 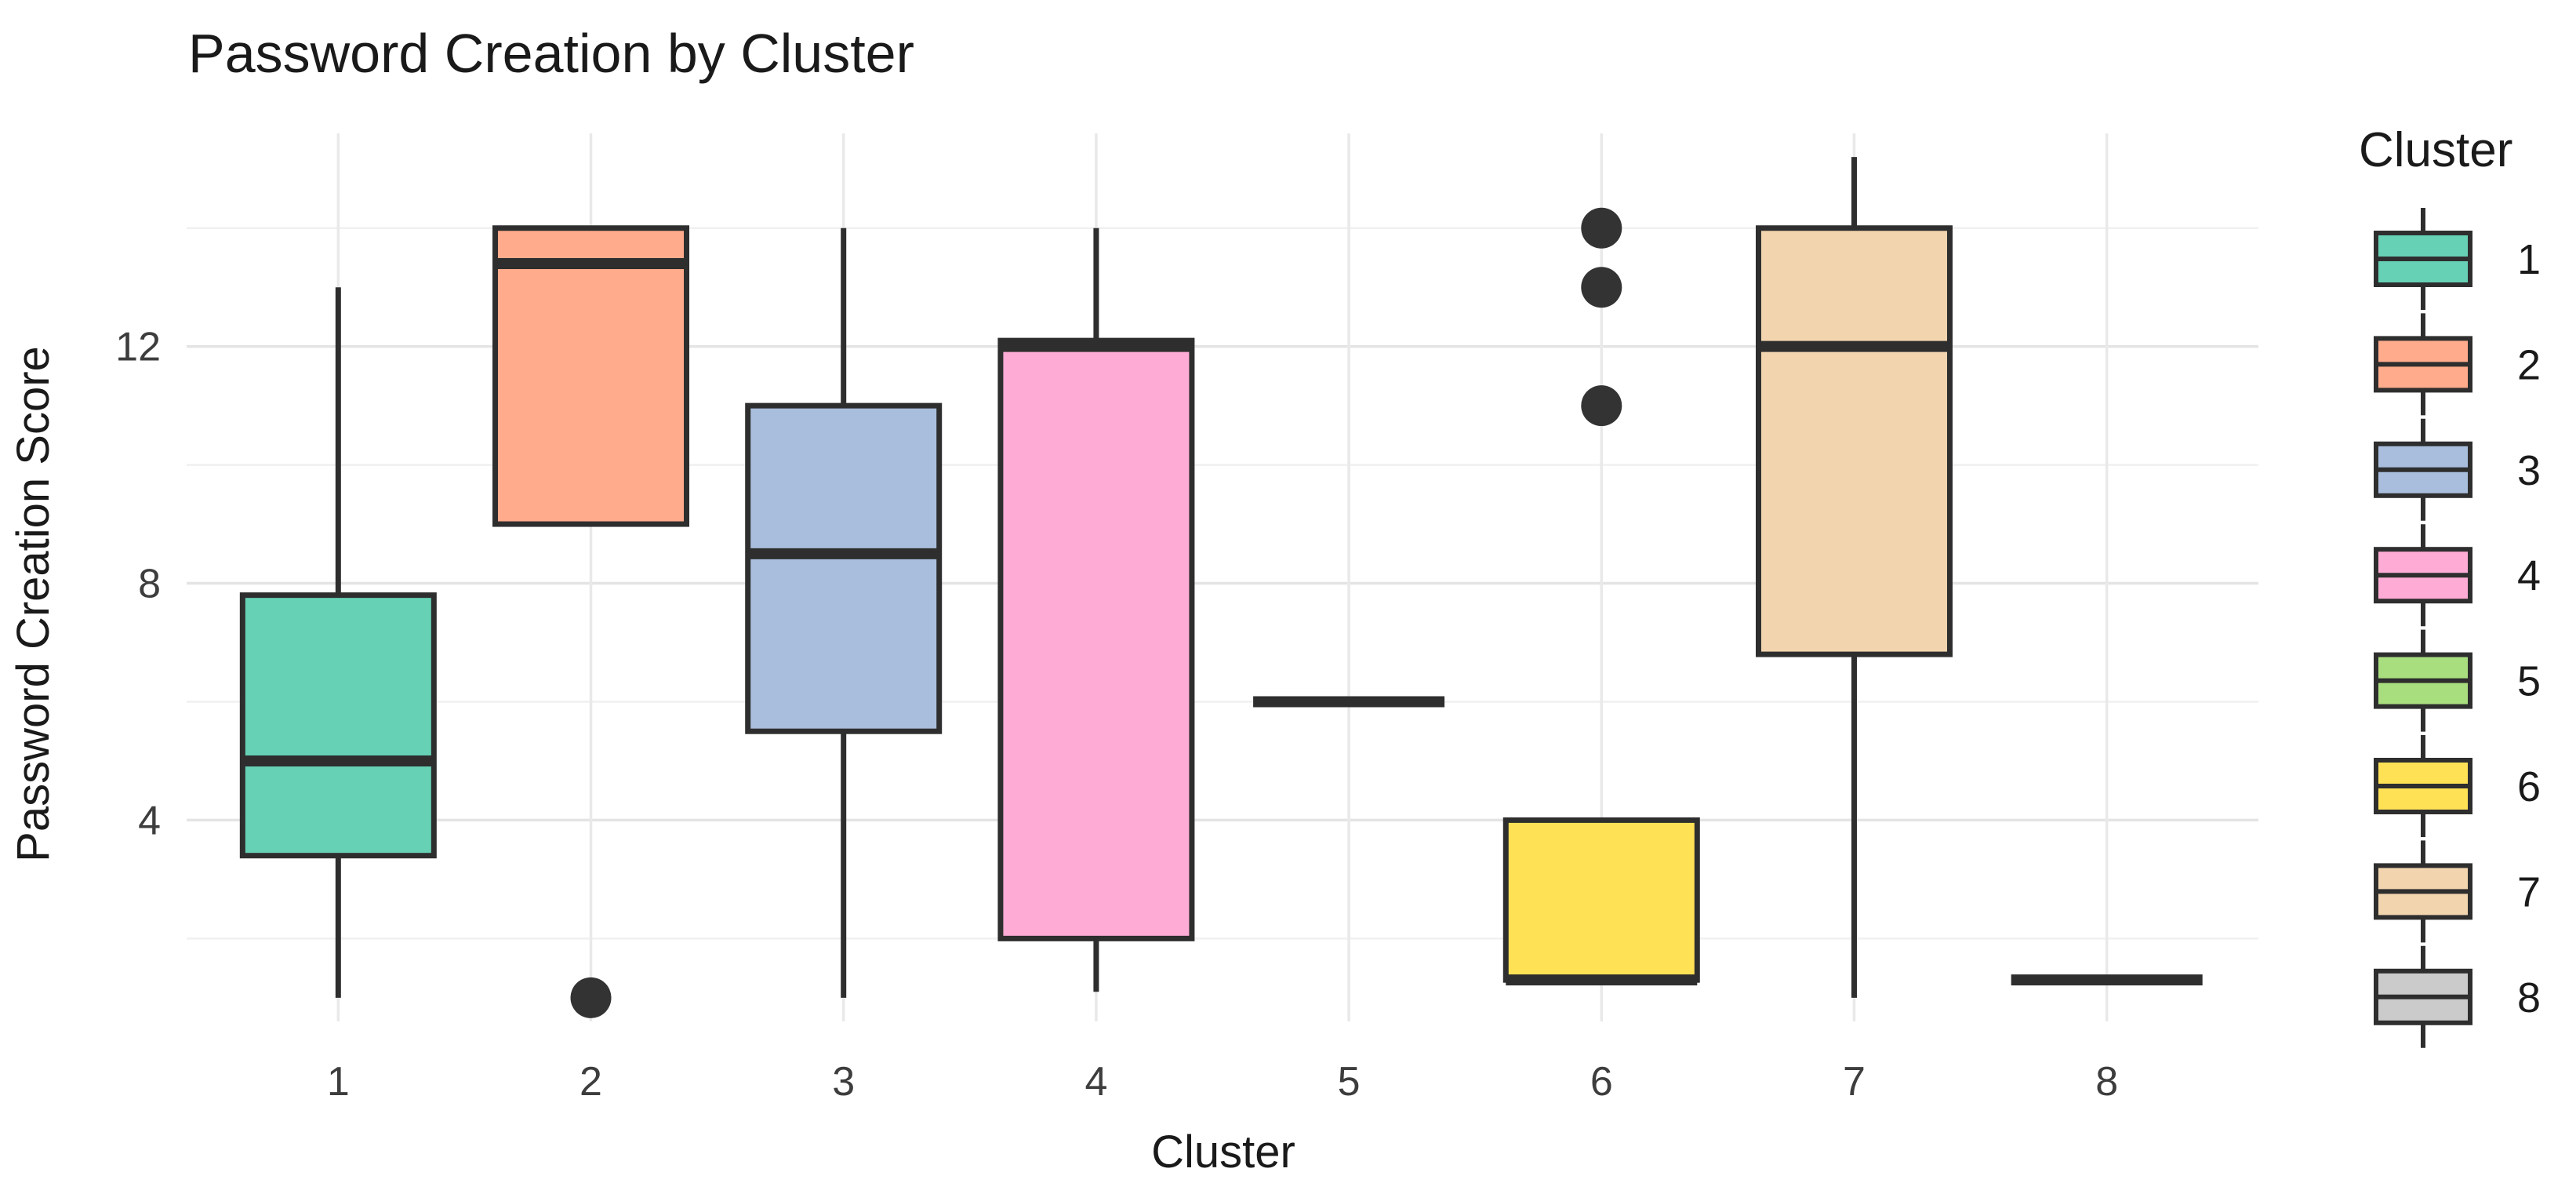 I want to click on legend-entry-label: 5, so click(x=2529, y=681).